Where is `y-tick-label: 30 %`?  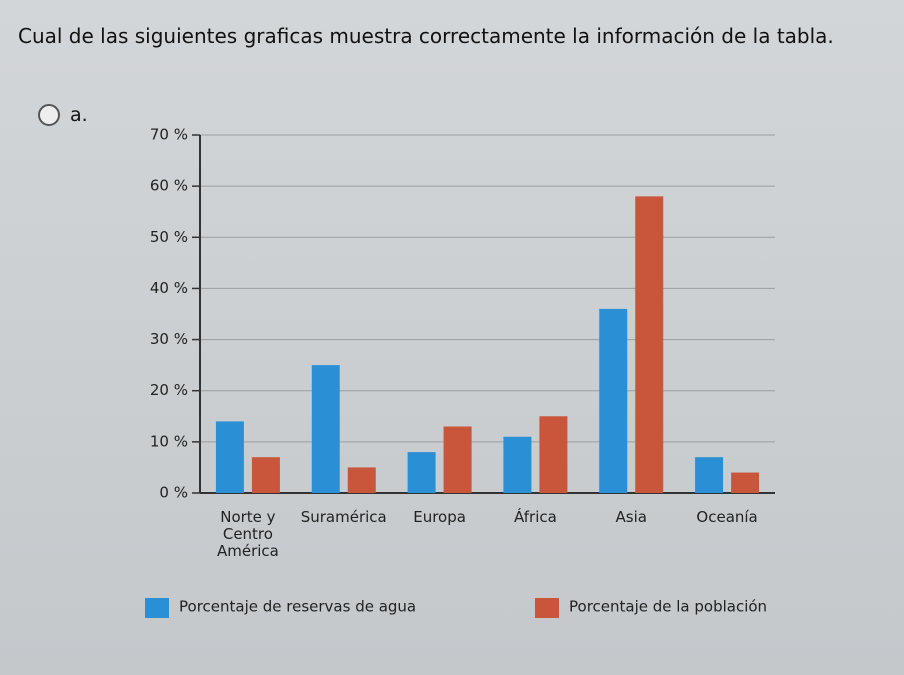 y-tick-label: 30 % is located at coordinates (169, 339).